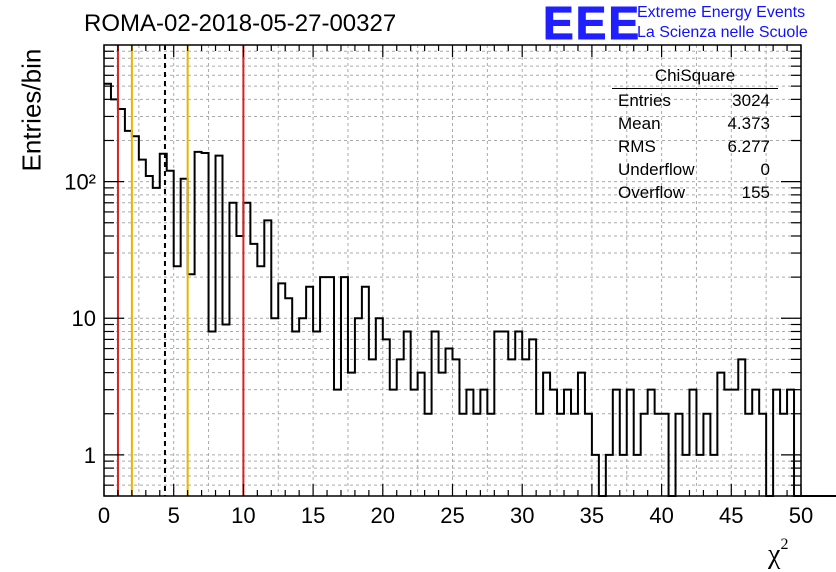 This screenshot has width=836, height=572. What do you see at coordinates (243, 515) in the screenshot?
I see `x-tick-label: 10` at bounding box center [243, 515].